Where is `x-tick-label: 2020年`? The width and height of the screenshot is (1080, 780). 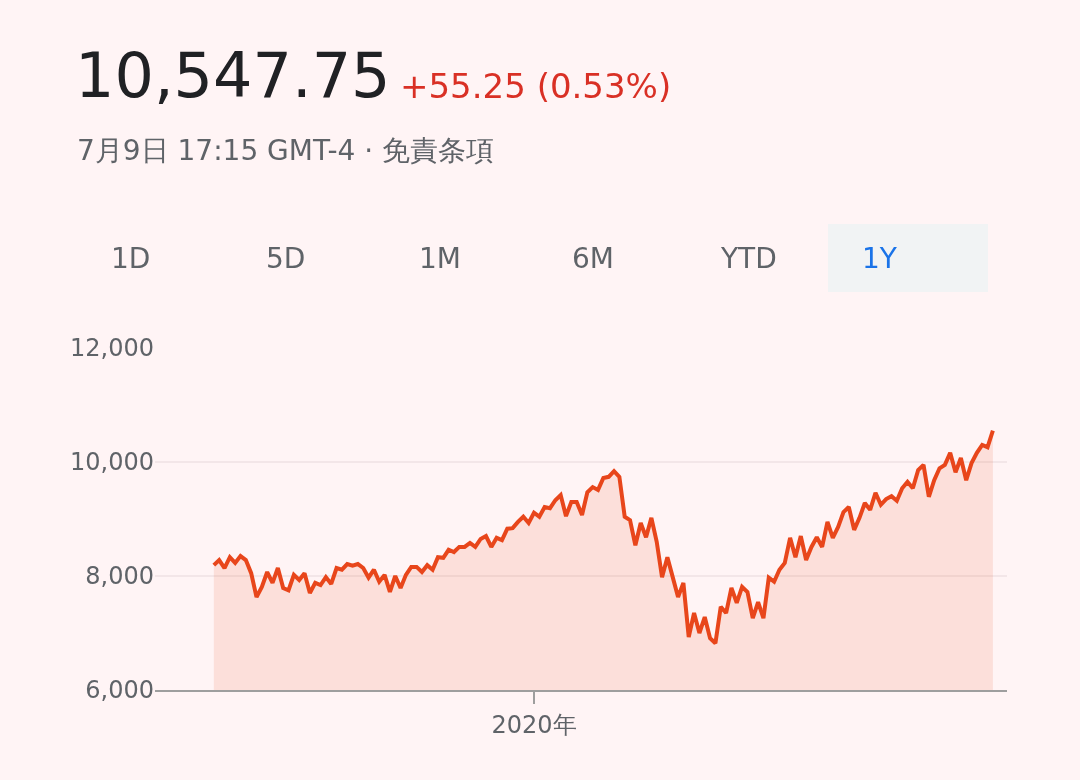 x-tick-label: 2020年 is located at coordinates (534, 724).